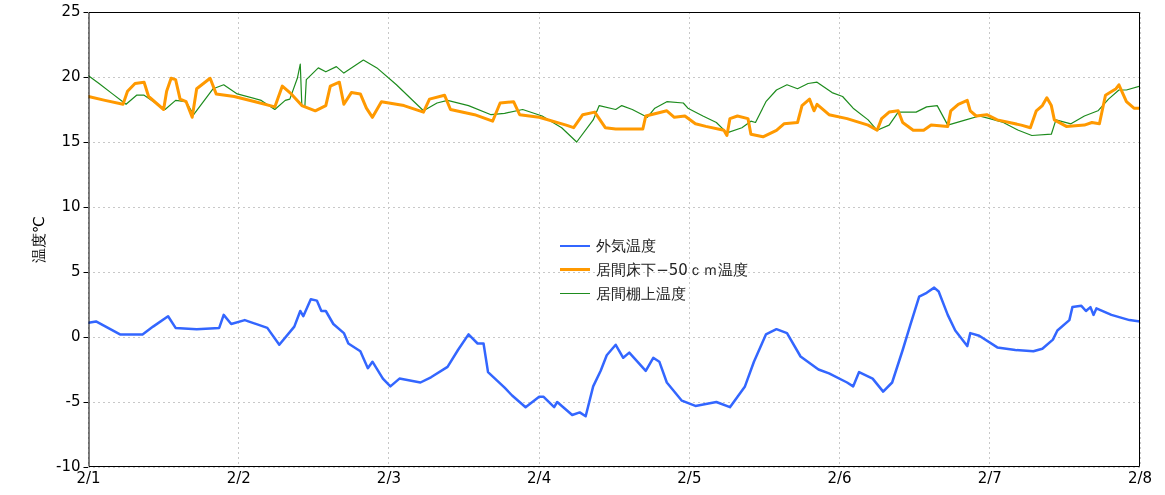 The image size is (1165, 495). Describe the element at coordinates (539, 477) in the screenshot. I see `x-tick-label: 2/4` at that location.